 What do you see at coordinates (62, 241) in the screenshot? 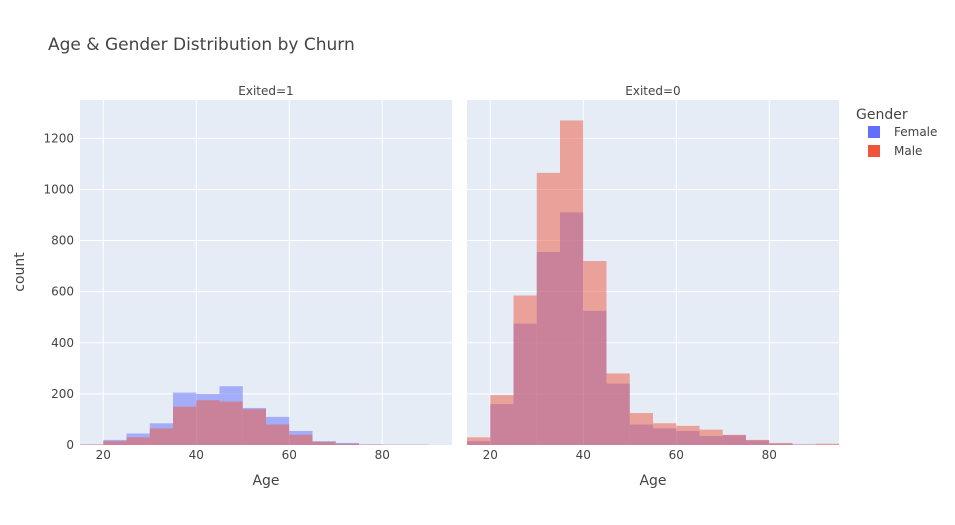
I see `y-tick-label: 800` at bounding box center [62, 241].